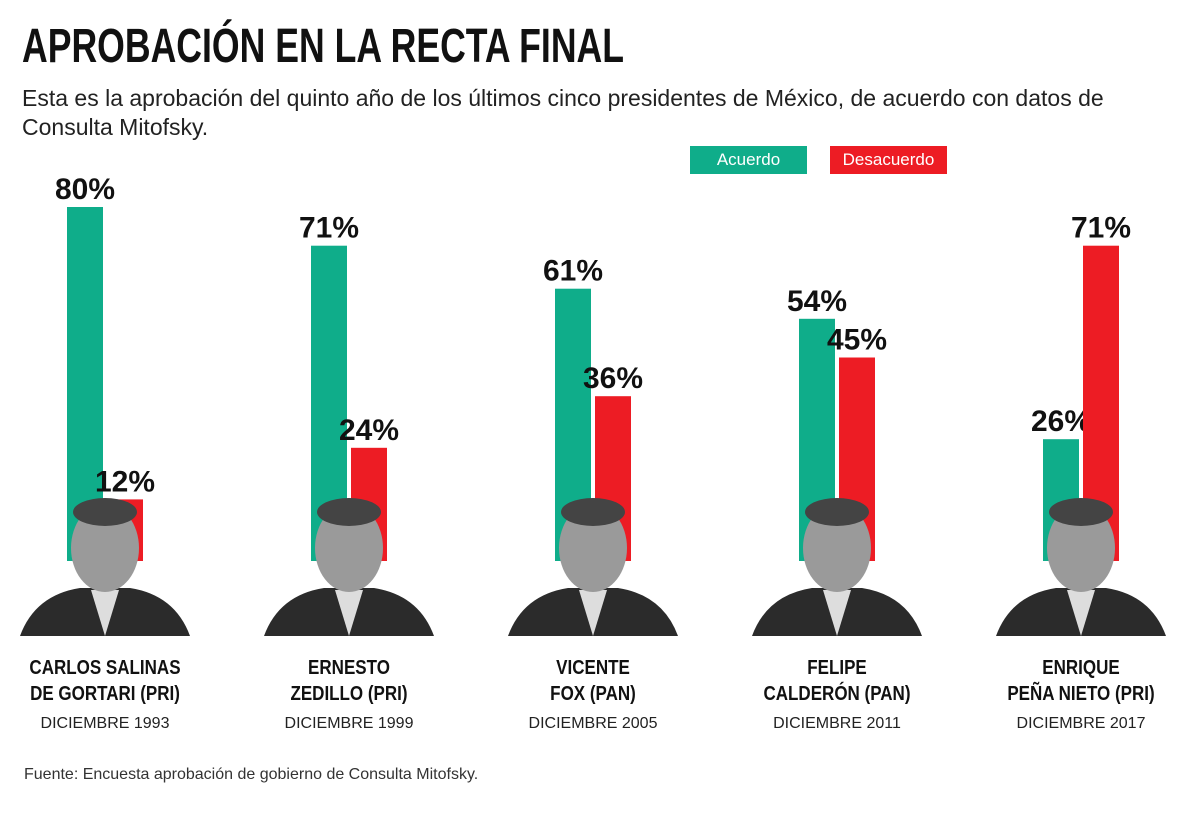  Describe the element at coordinates (748, 160) in the screenshot. I see `legend-item: Acuerdo` at that location.